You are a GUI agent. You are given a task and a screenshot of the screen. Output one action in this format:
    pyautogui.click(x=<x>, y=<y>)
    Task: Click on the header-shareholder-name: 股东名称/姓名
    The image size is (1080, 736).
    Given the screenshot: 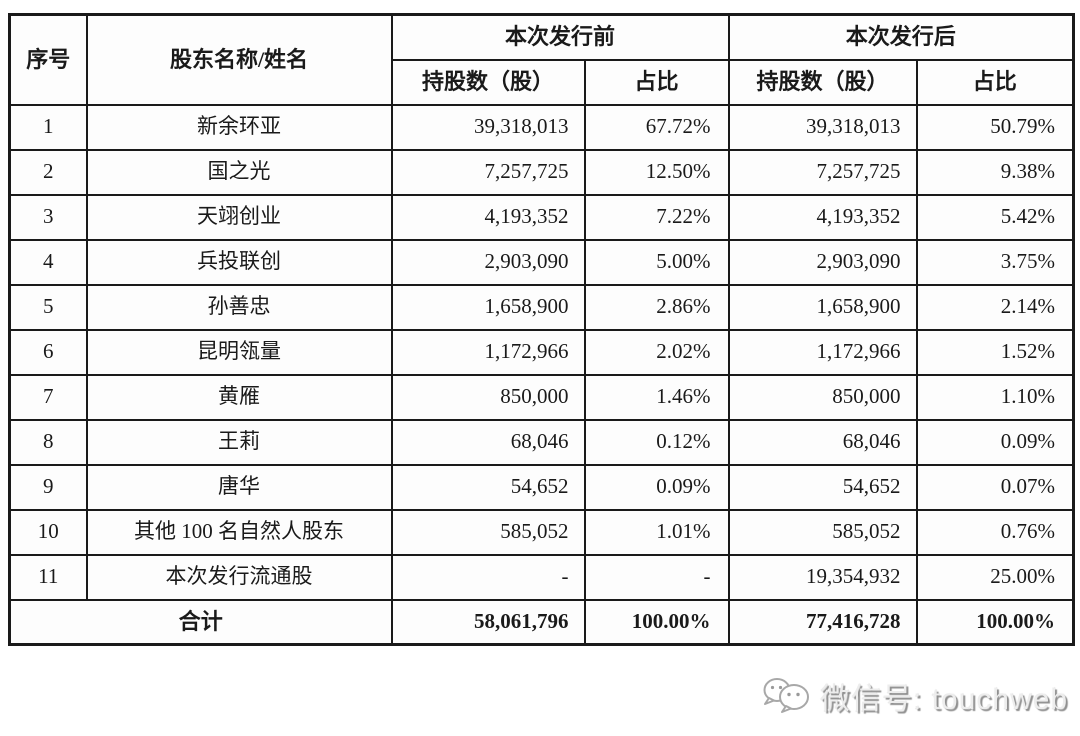 What is the action you would take?
    pyautogui.click(x=239, y=59)
    